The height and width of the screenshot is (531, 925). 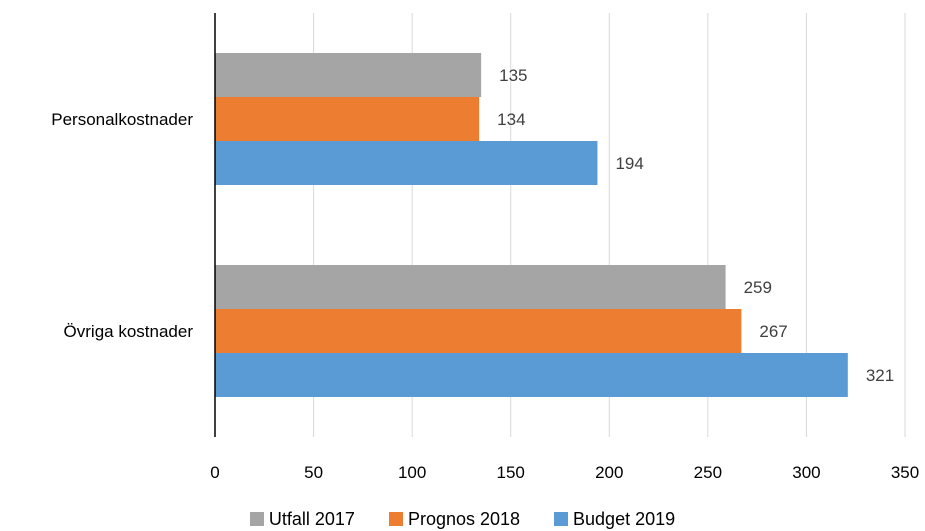 I want to click on data-label: 134, so click(x=511, y=119).